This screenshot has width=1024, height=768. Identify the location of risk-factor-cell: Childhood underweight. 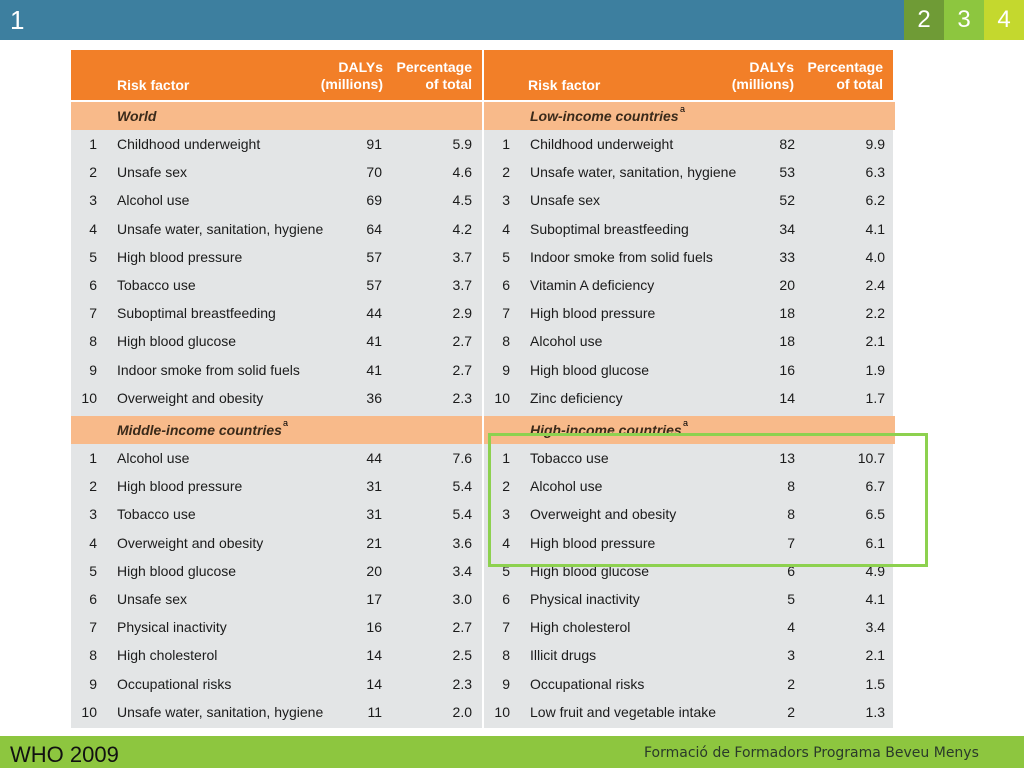
(189, 144).